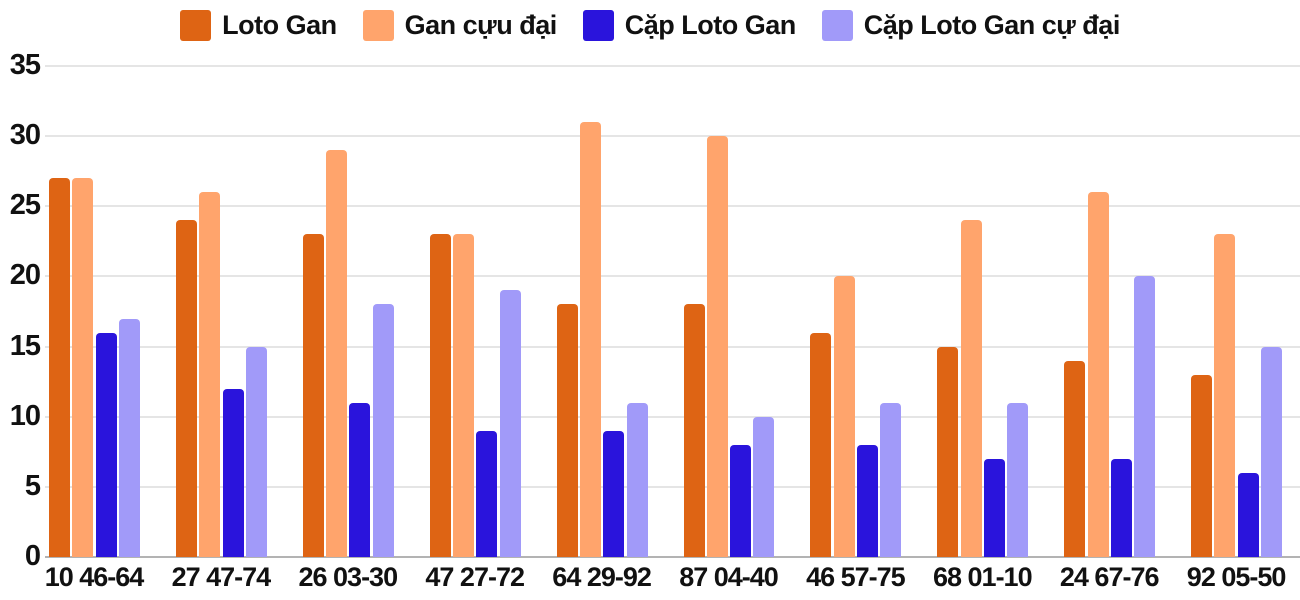  I want to click on bar-cặp-loto-gan-cự-đại-7, so click(891, 479).